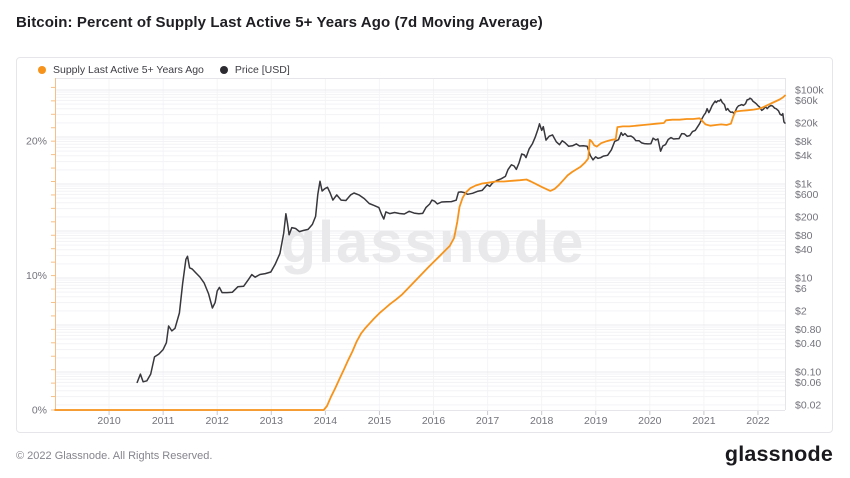 The height and width of the screenshot is (478, 850). I want to click on x-axis-label: 2012, so click(218, 421).